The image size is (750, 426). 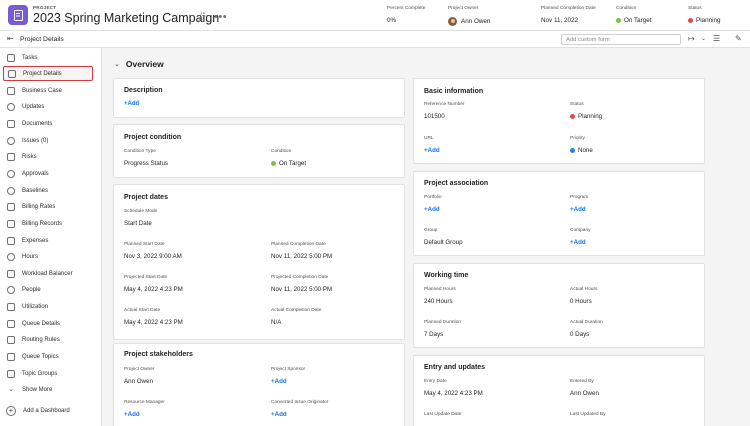 What do you see at coordinates (48, 206) in the screenshot?
I see `sidebar-item-billing-rates: Billing Rates` at bounding box center [48, 206].